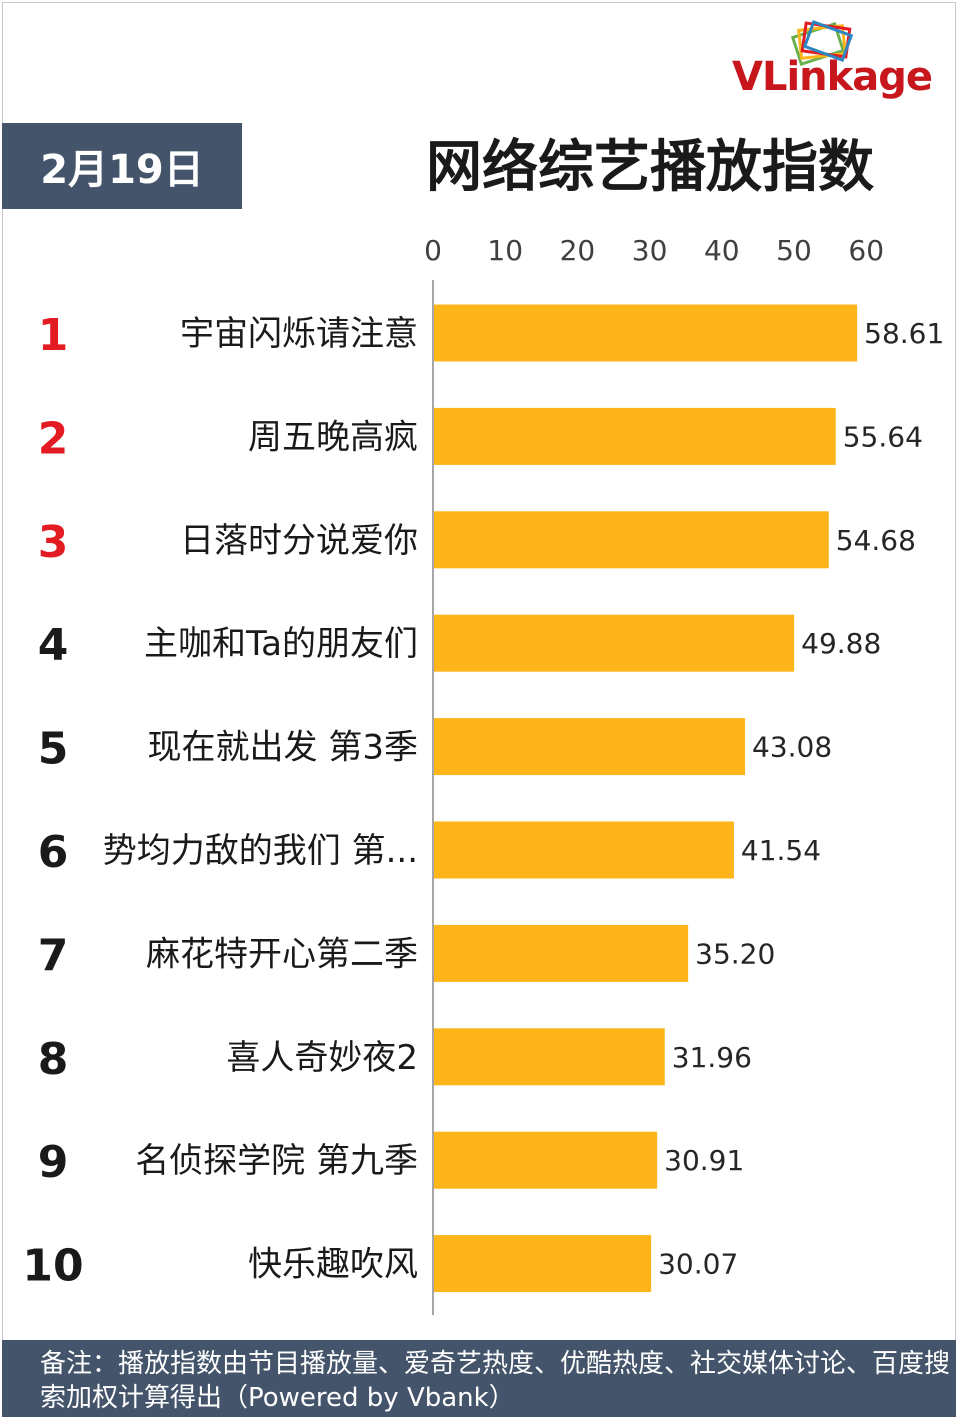  I want to click on x-tick-label: 20, so click(578, 250).